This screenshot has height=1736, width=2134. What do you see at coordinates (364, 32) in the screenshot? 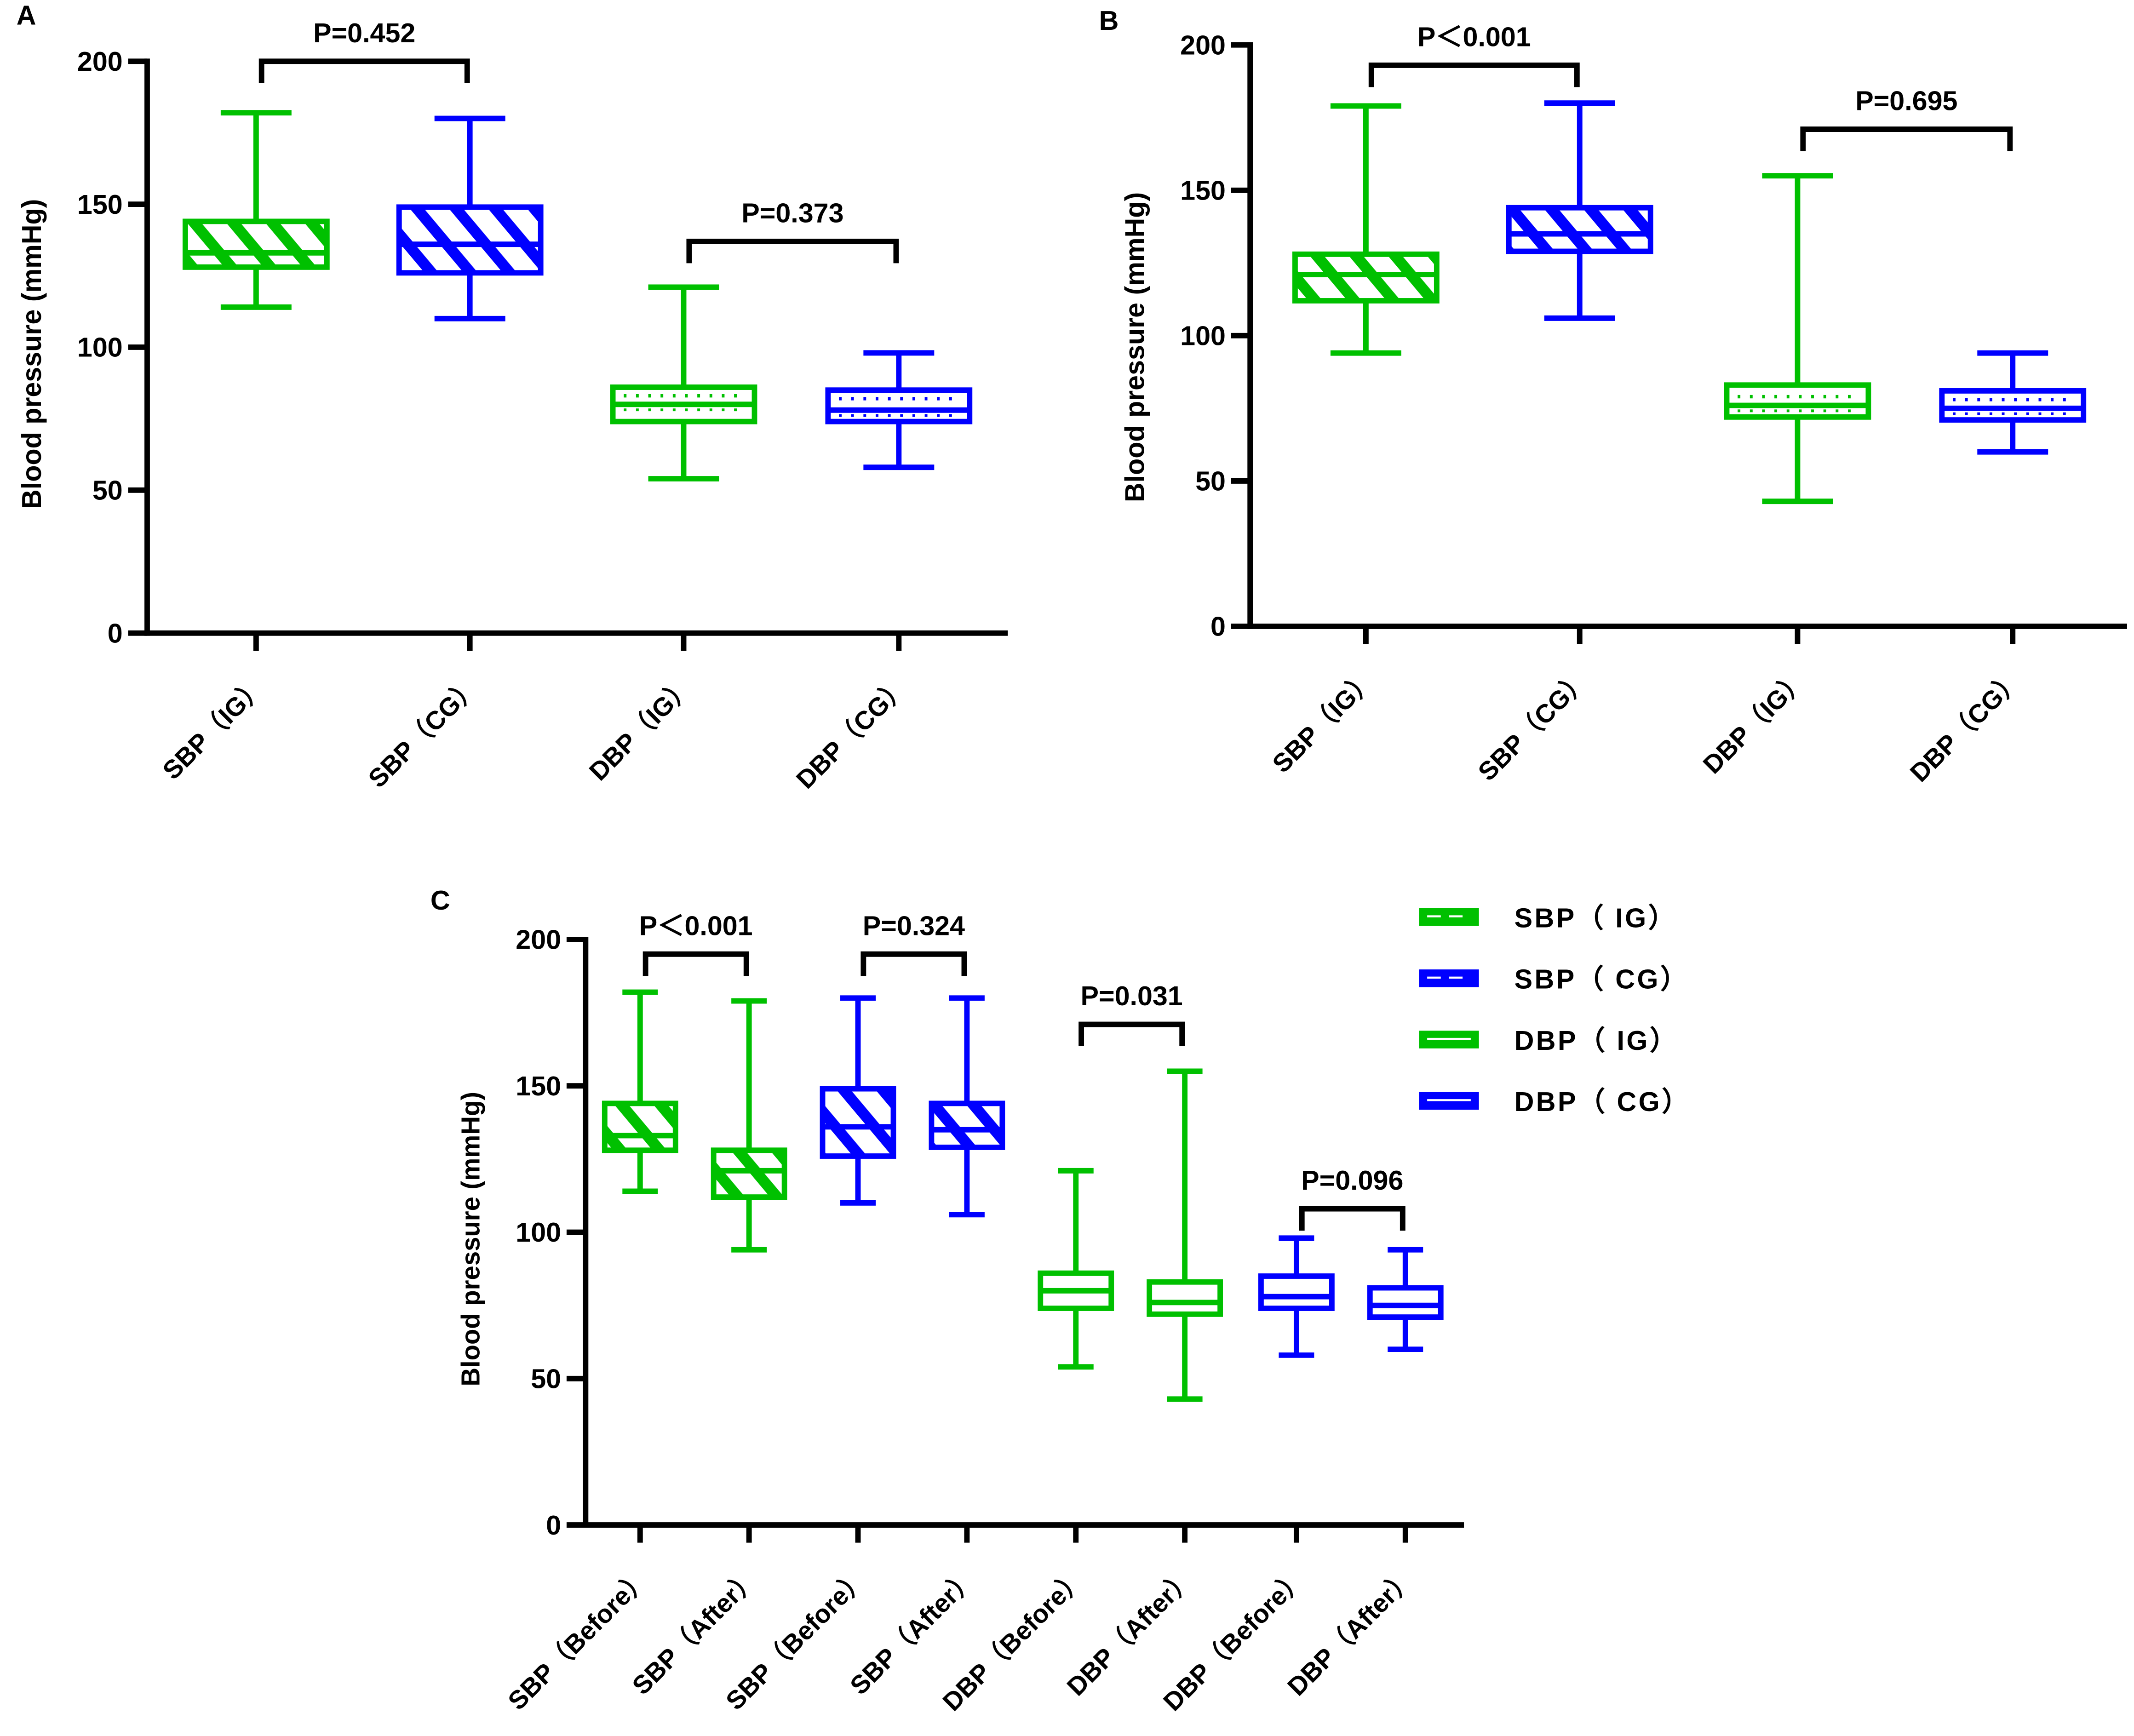
I see `p-value-label: P=0.452` at bounding box center [364, 32].